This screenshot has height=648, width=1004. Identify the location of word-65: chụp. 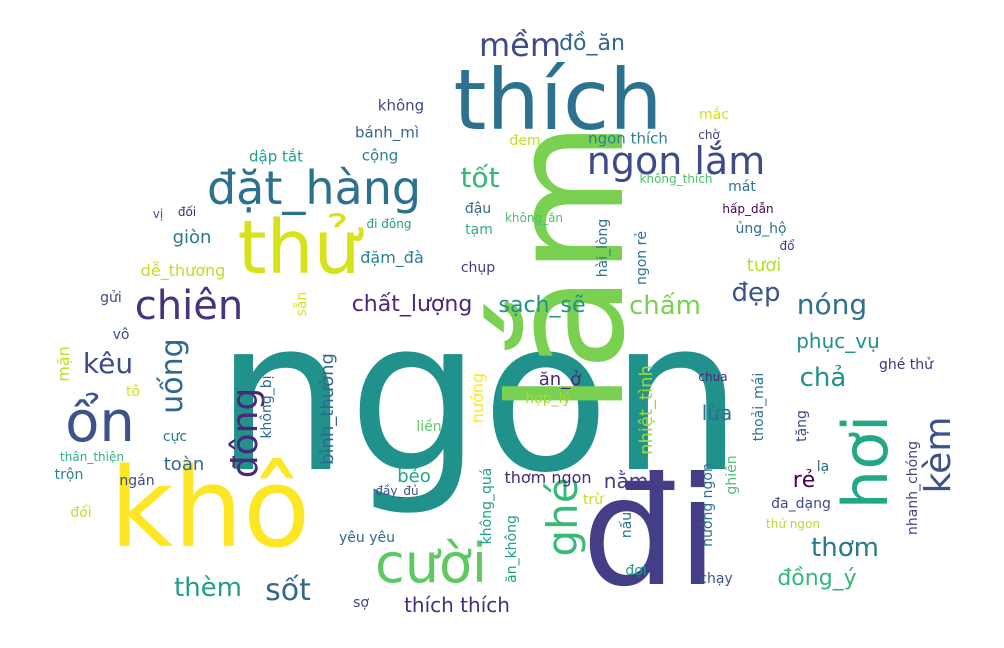
(478, 268).